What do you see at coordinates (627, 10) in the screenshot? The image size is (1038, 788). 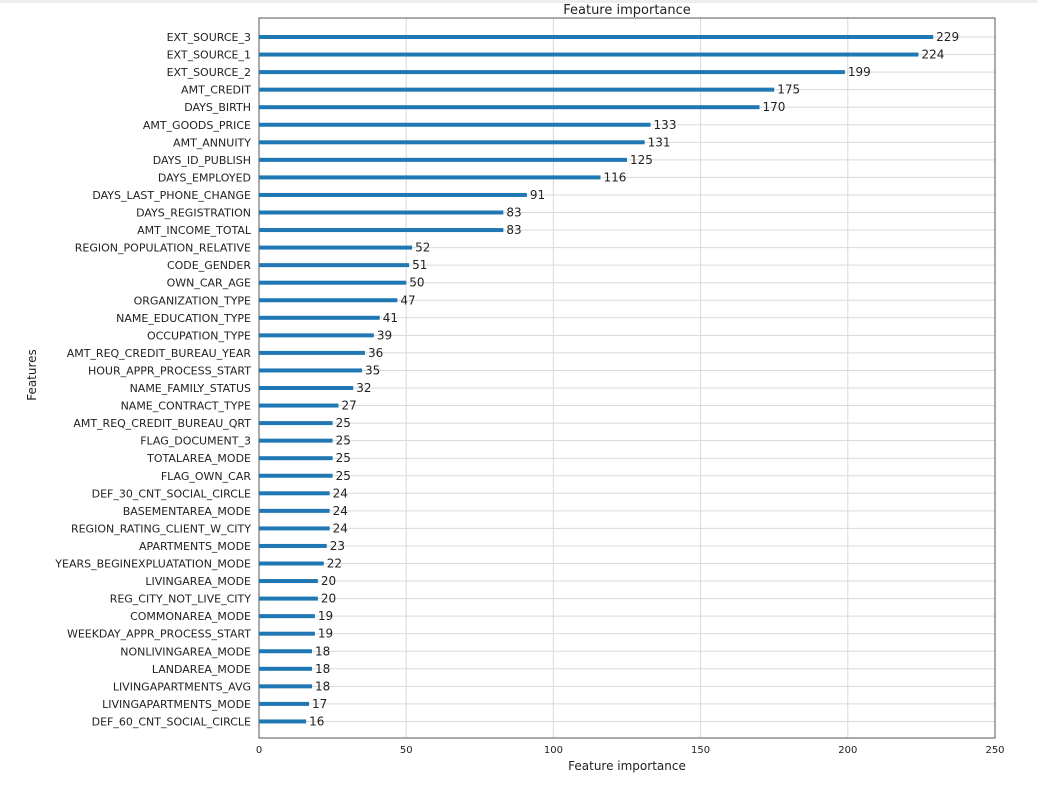 I see `chart-title: Feature importance` at bounding box center [627, 10].